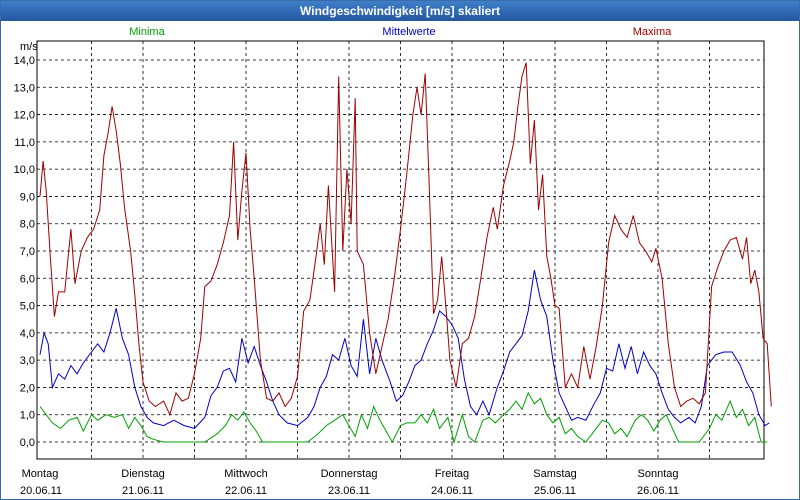 Image resolution: width=800 pixels, height=500 pixels. I want to click on y-tick-label: 0,0, so click(27, 443).